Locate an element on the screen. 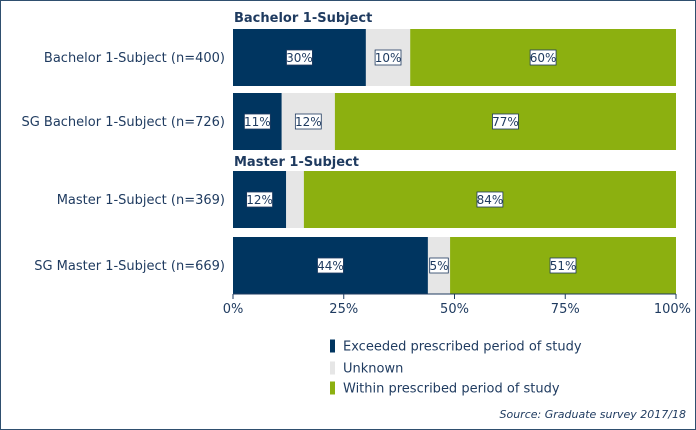  data-label: 5% is located at coordinates (438, 266).